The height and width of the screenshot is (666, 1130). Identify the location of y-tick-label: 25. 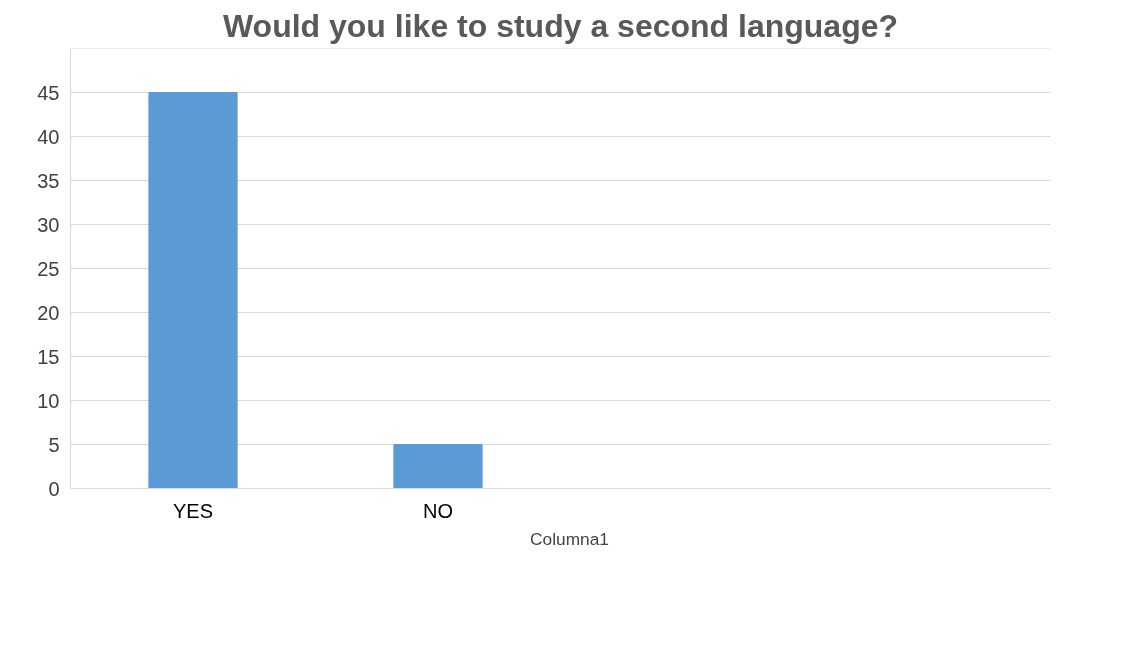
(48, 268).